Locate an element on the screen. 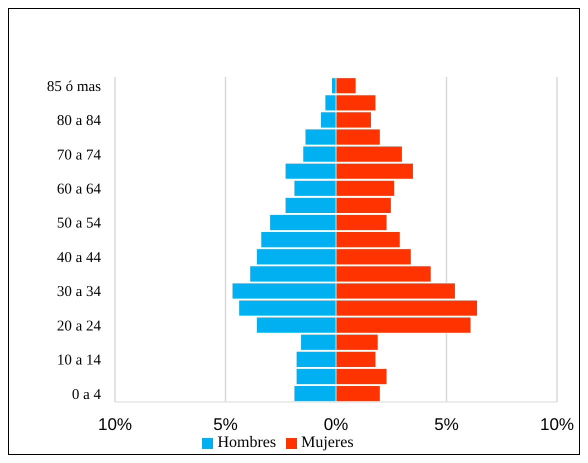 Image resolution: width=588 pixels, height=463 pixels. y-tick-label: 0 a 4 is located at coordinates (87, 394).